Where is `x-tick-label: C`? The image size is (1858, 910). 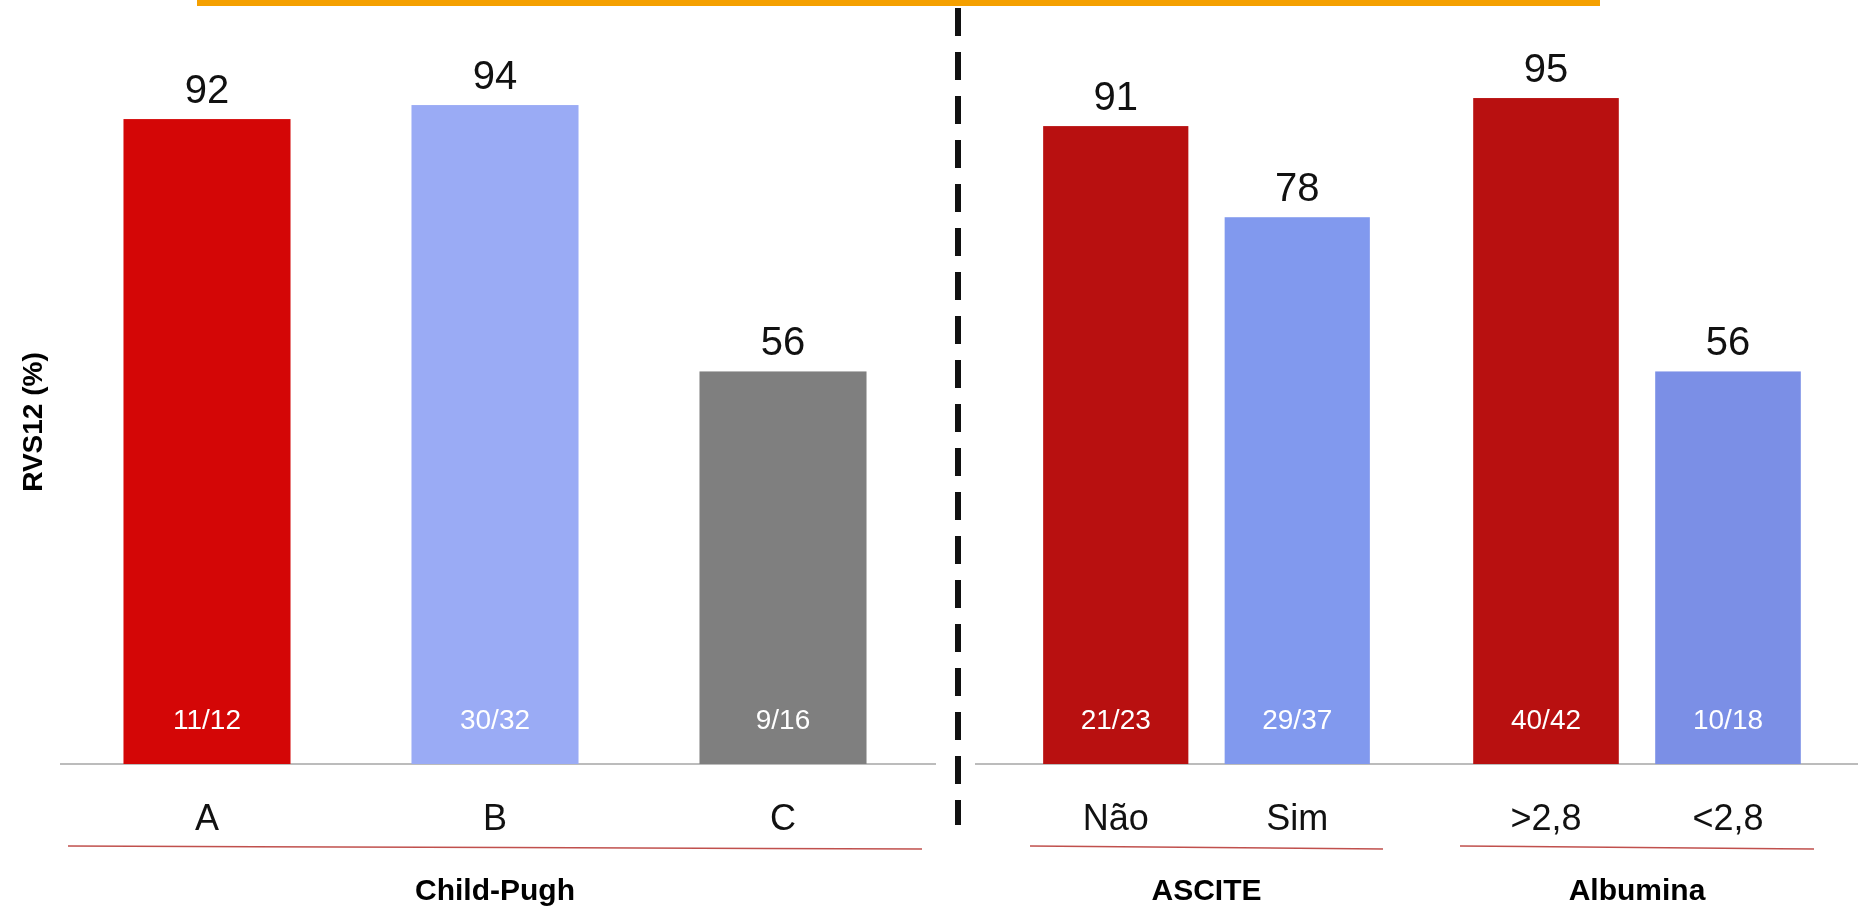 x-tick-label: C is located at coordinates (783, 817).